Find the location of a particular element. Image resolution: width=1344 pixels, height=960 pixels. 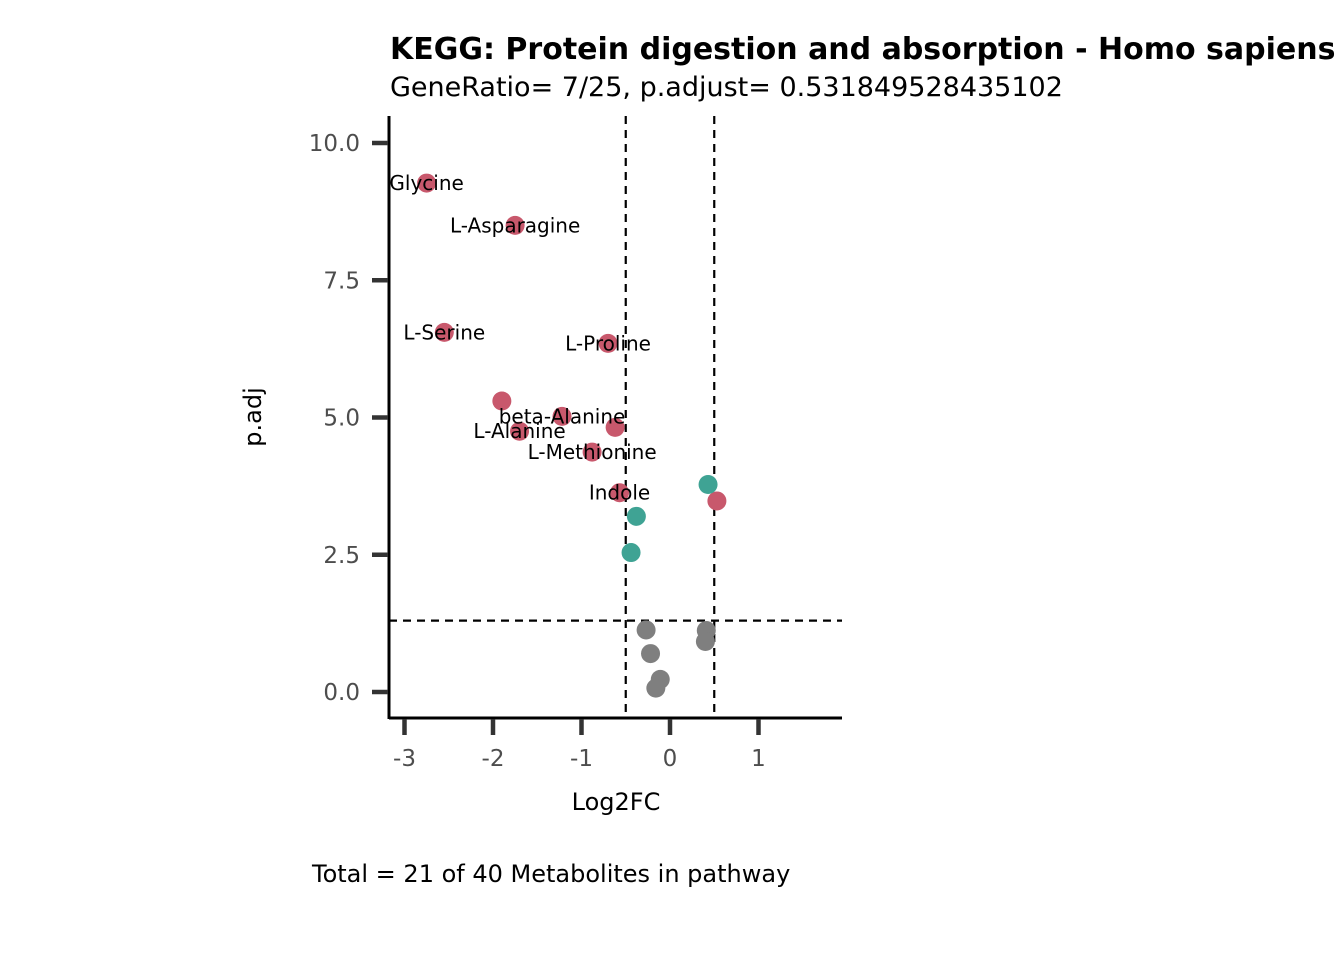

point-label: L-Proline is located at coordinates (608, 343).